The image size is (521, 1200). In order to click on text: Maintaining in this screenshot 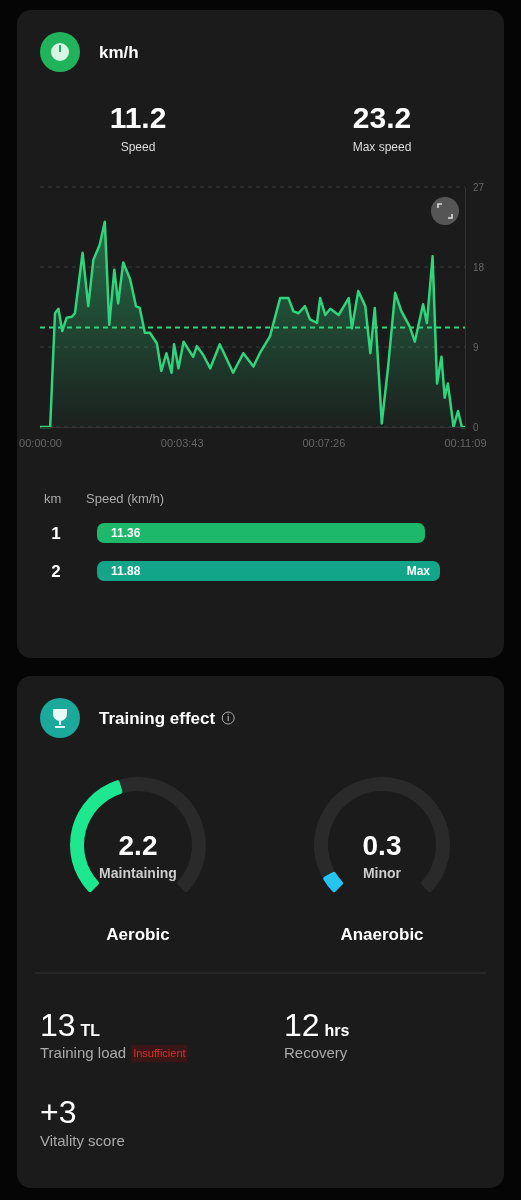, I will do `click(138, 873)`.